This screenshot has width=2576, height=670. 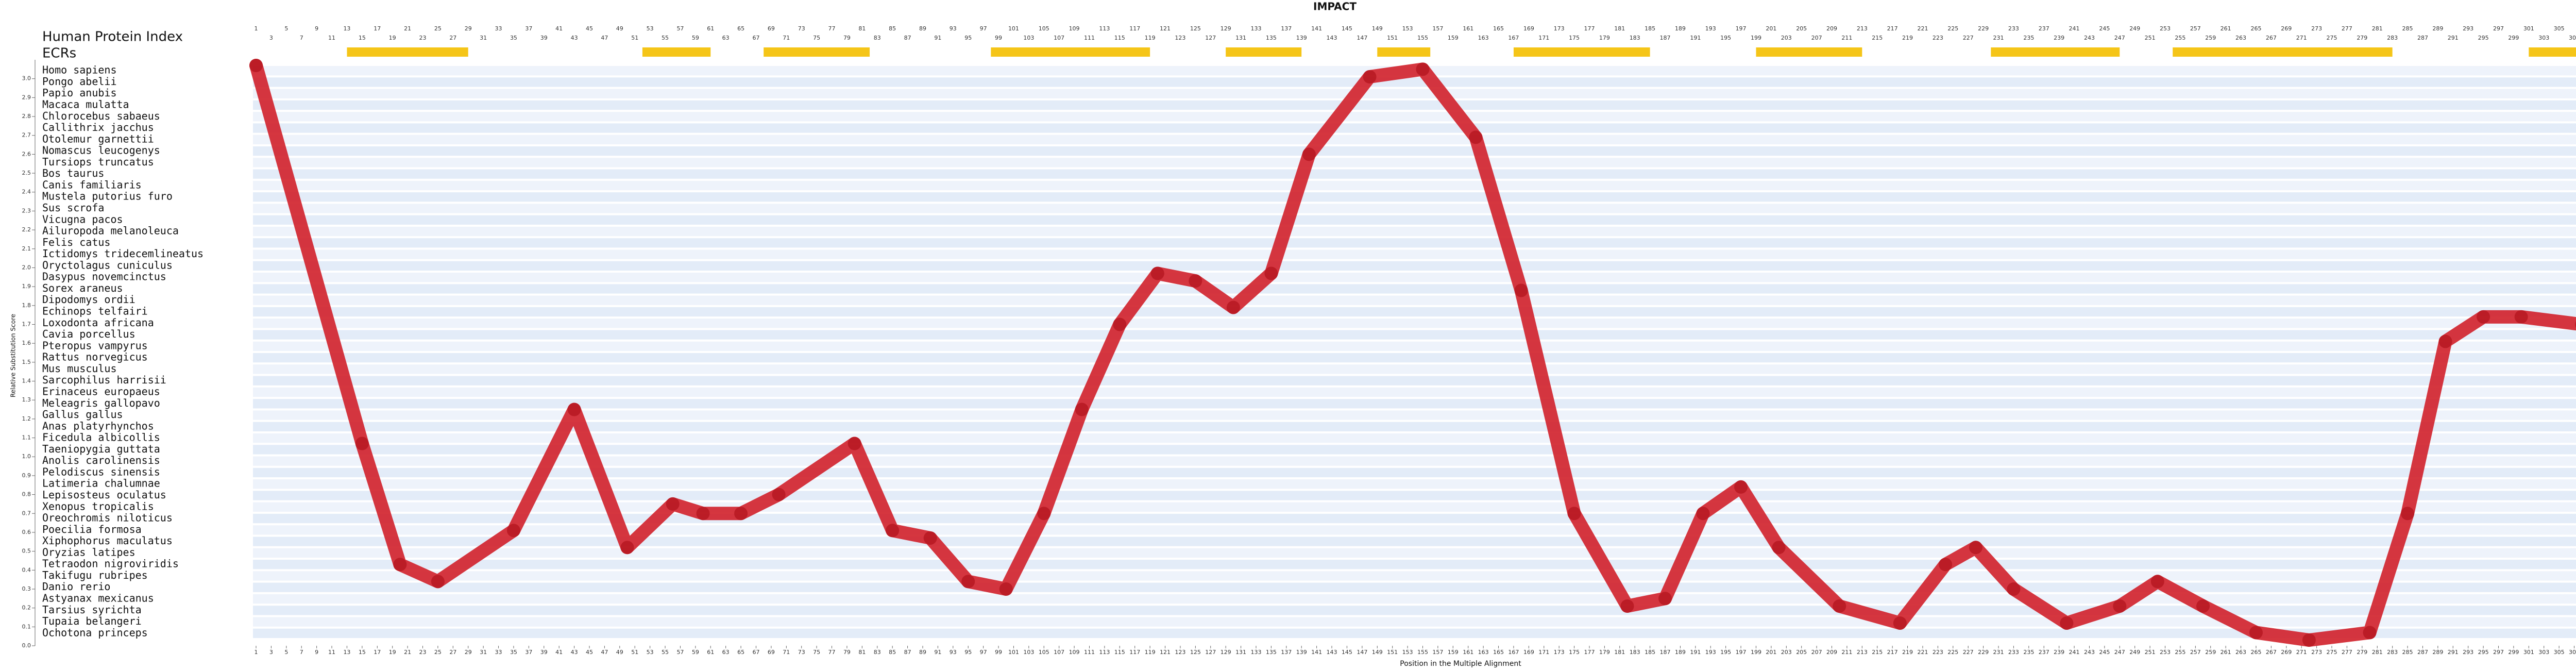 What do you see at coordinates (256, 652) in the screenshot?
I see `x-tick-label: 1` at bounding box center [256, 652].